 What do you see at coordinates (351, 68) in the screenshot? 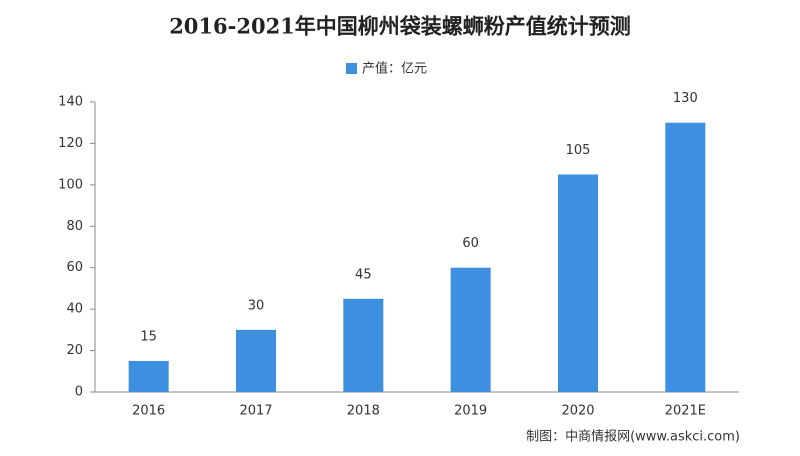
I see `legend-swatch` at bounding box center [351, 68].